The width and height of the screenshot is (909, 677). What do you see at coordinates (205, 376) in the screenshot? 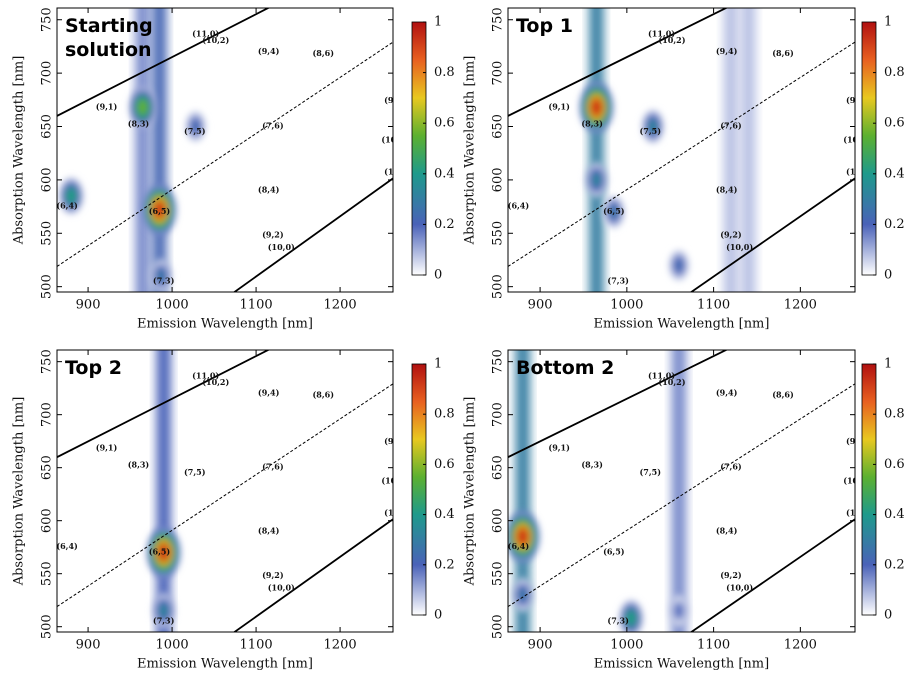
I see `chirality-label: (11,0)` at bounding box center [205, 376].